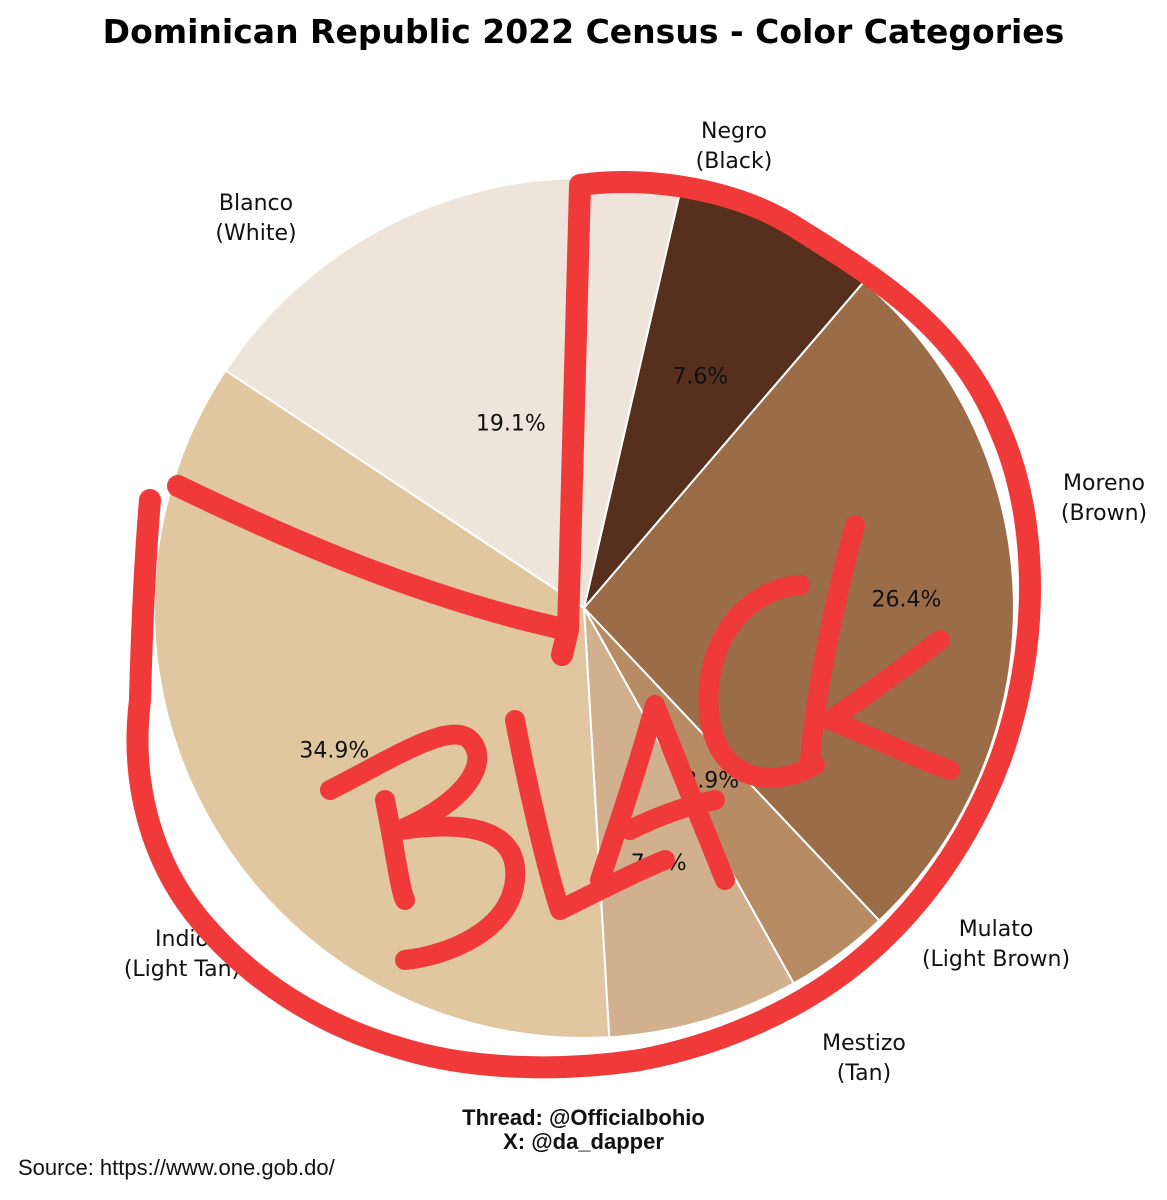 This screenshot has width=1167, height=1200. What do you see at coordinates (583, 1141) in the screenshot?
I see `credit-x: X: @da_dapper` at bounding box center [583, 1141].